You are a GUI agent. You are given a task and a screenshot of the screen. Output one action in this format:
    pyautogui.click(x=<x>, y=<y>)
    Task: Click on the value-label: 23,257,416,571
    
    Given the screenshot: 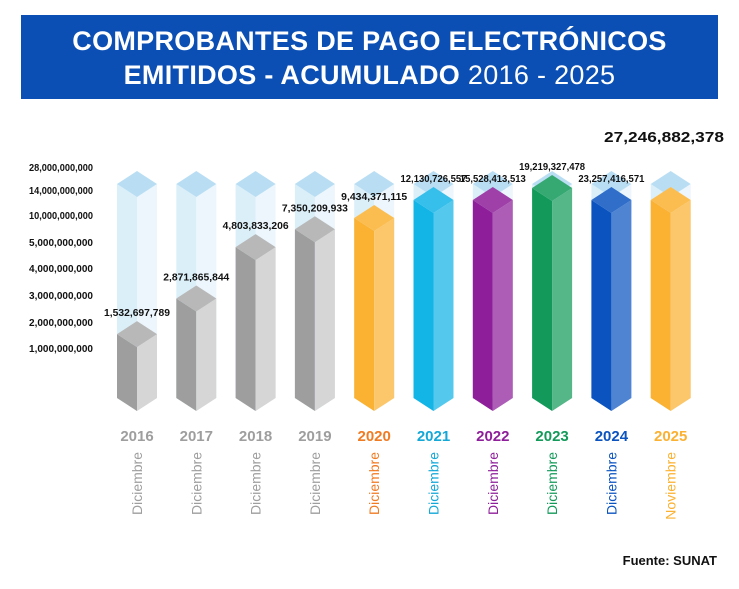 What is the action you would take?
    pyautogui.click(x=611, y=179)
    